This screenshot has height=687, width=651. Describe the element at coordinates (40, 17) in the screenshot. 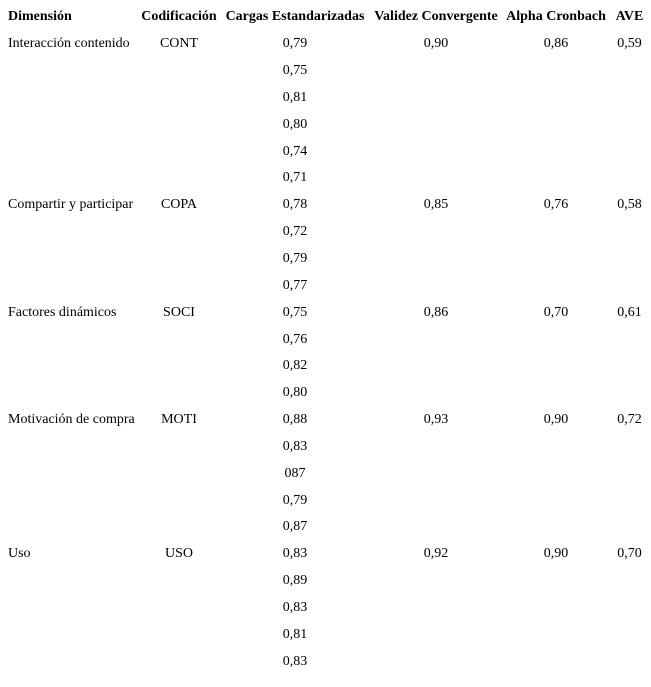

I see `column-header-dimension: Dimensión` at that location.